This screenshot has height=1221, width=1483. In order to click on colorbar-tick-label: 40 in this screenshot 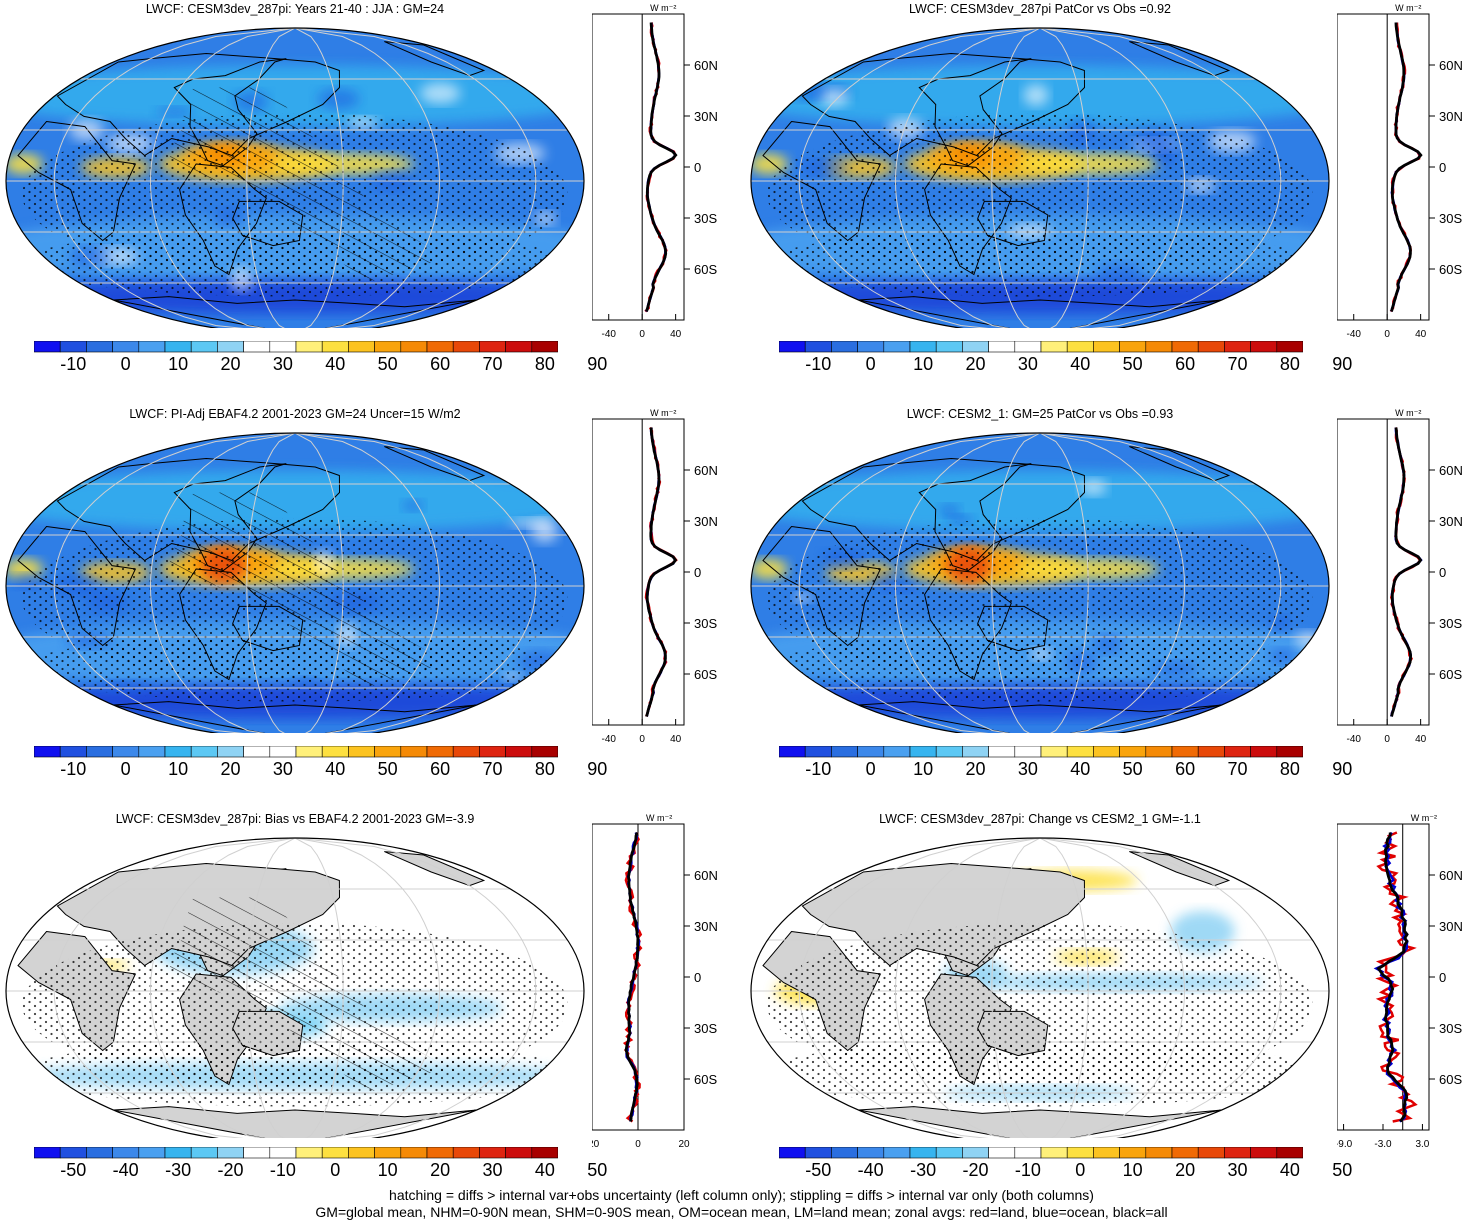, I will do `click(335, 769)`.